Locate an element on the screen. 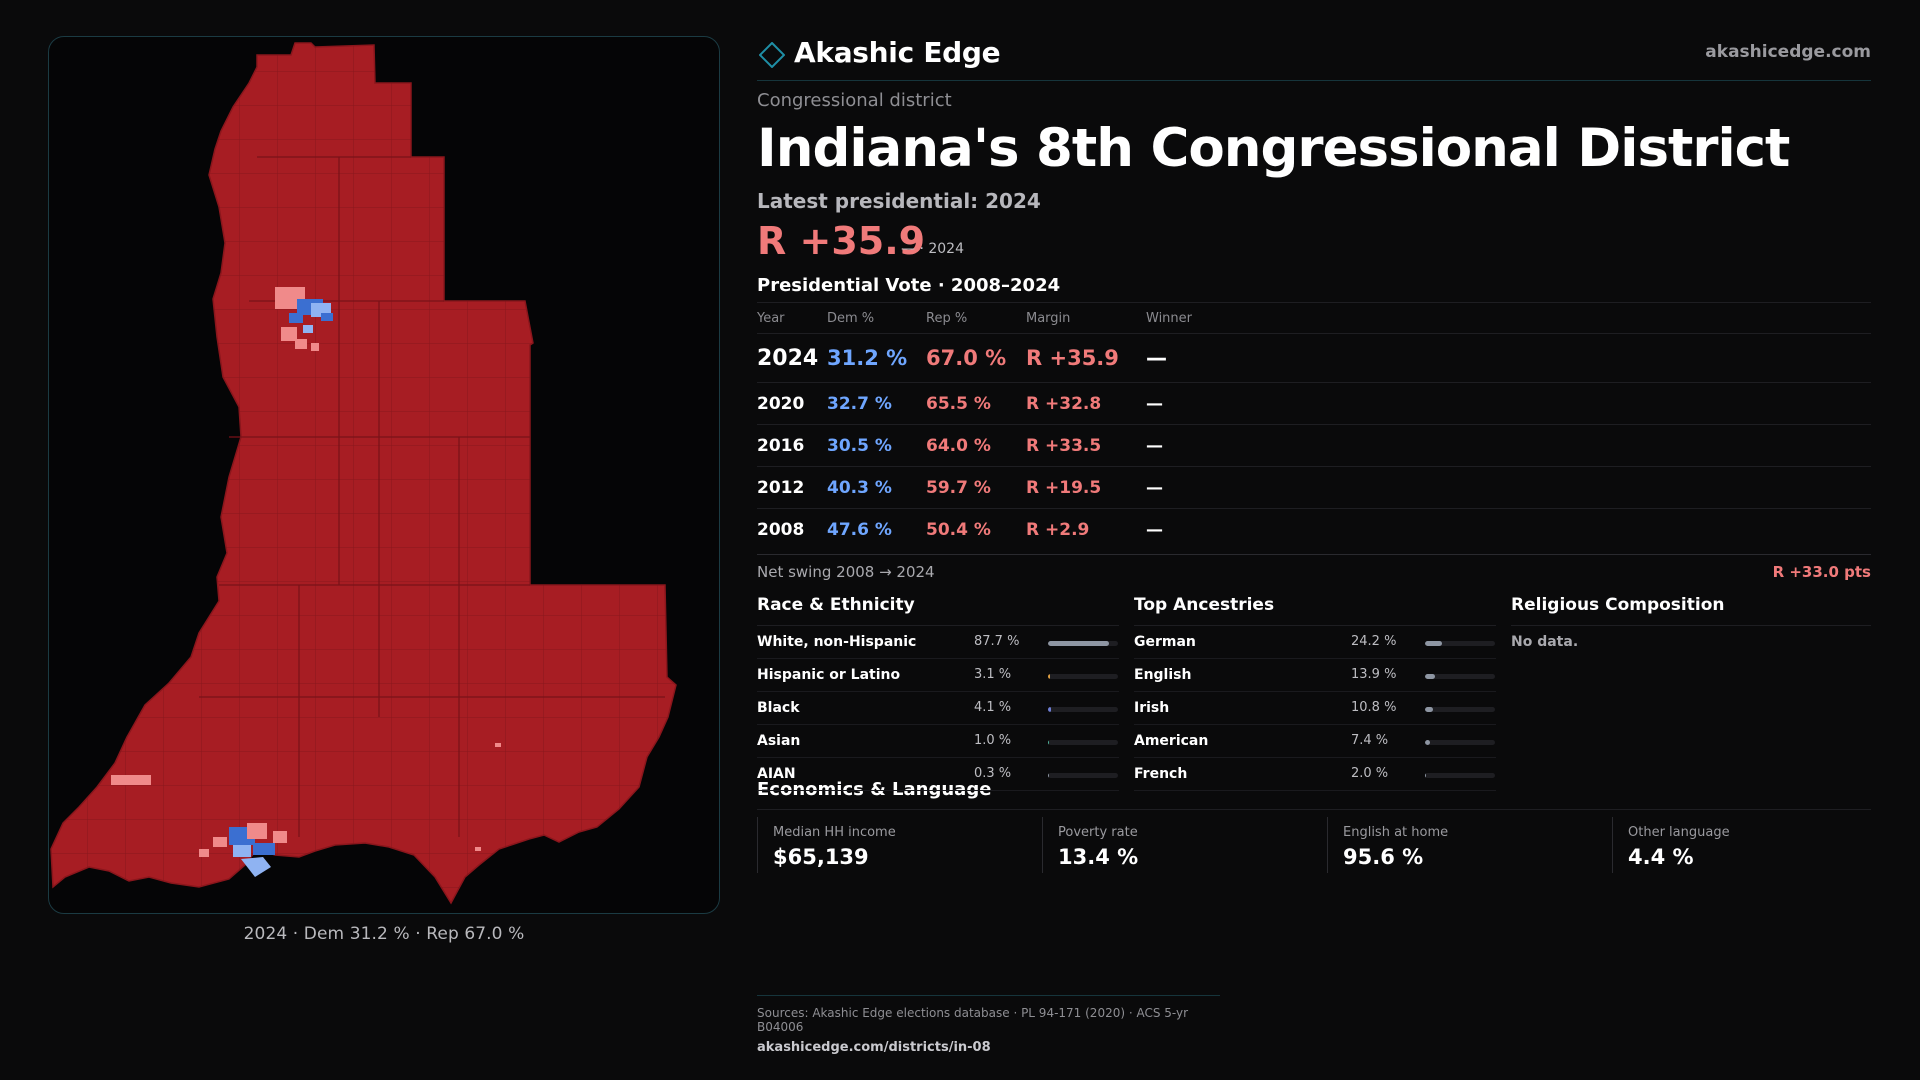 The width and height of the screenshot is (1920, 1080). stat-row: French 2.0 % is located at coordinates (1315, 774).